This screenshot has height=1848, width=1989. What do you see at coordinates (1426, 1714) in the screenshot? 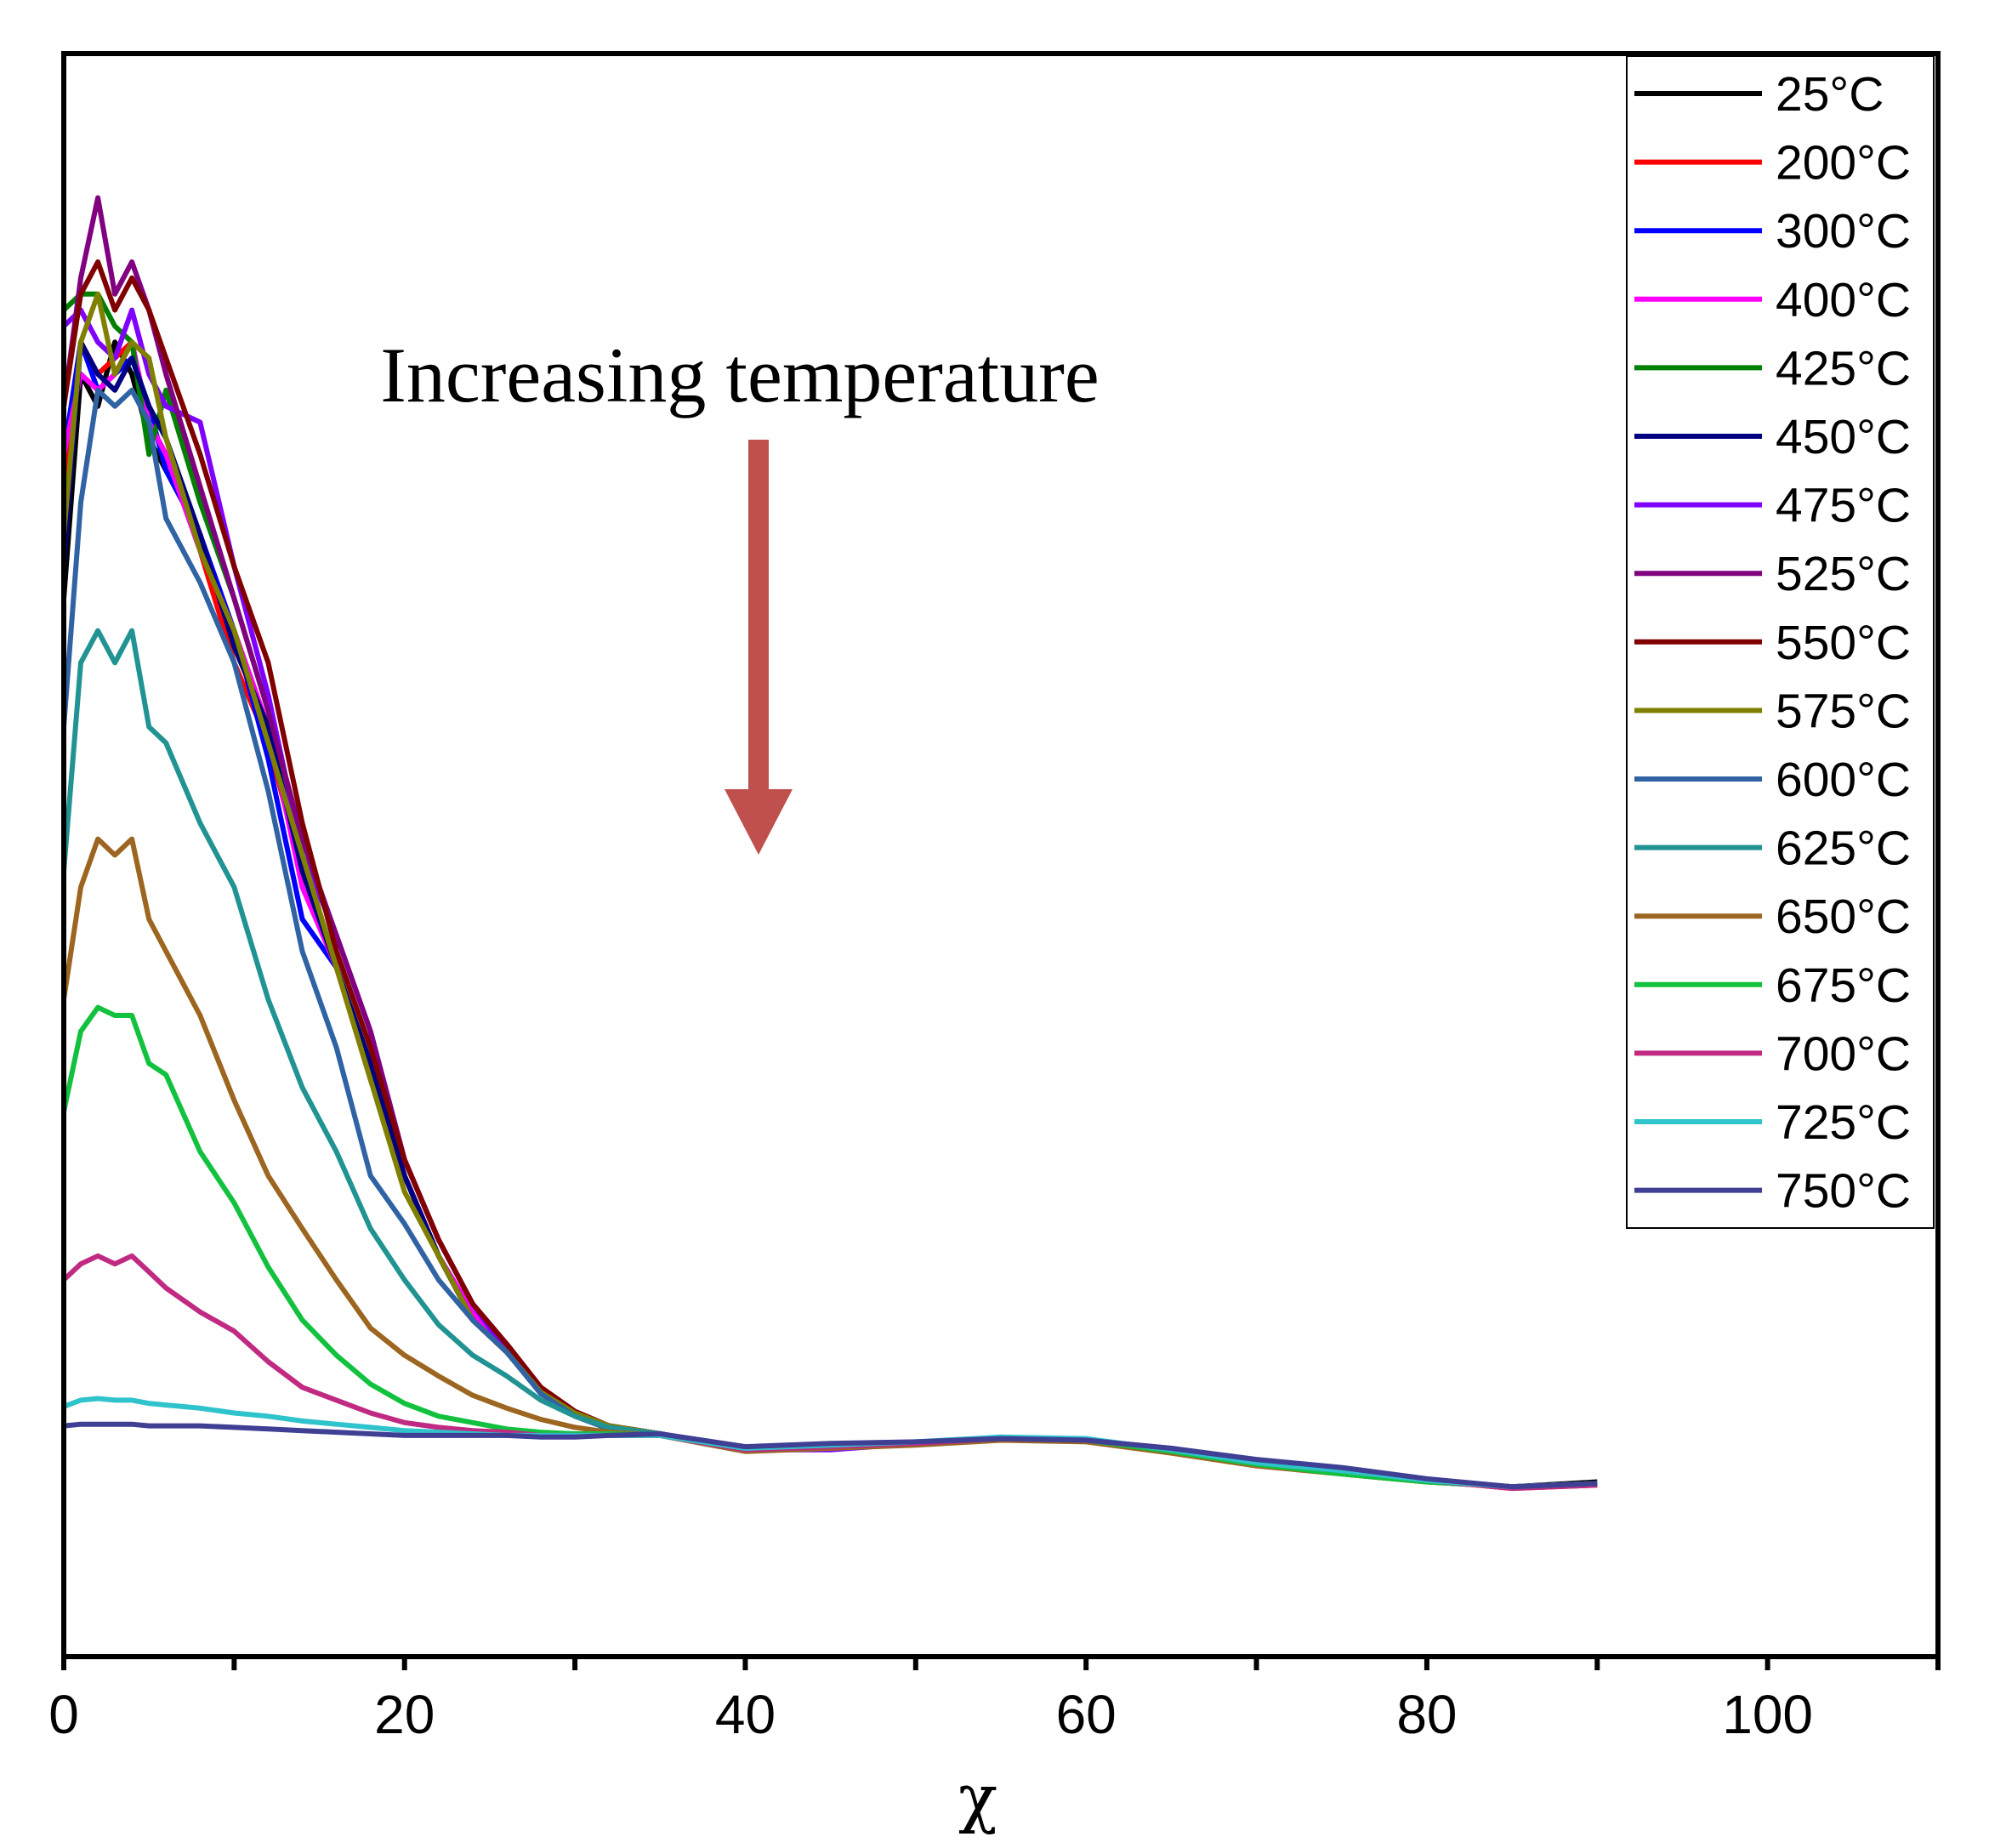
I see `x-tick-label: 80` at bounding box center [1426, 1714].